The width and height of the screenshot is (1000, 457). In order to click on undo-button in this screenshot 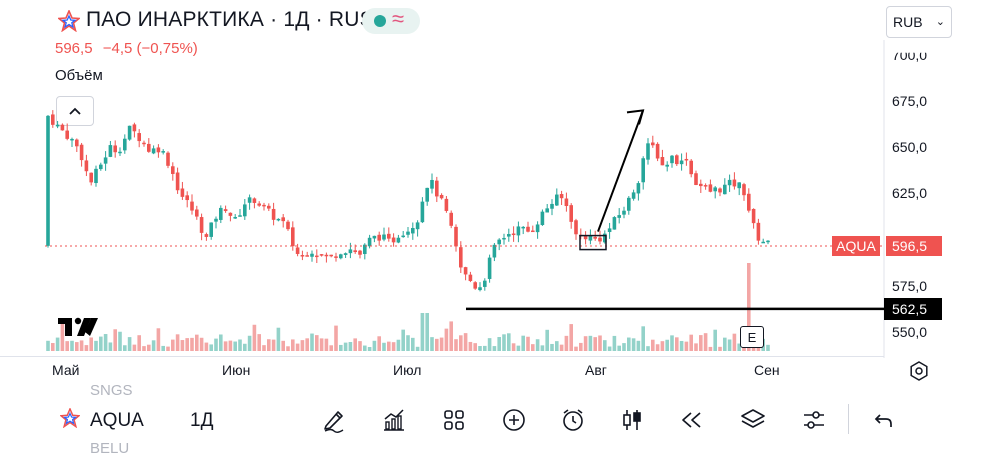, I will do `click(884, 420)`.